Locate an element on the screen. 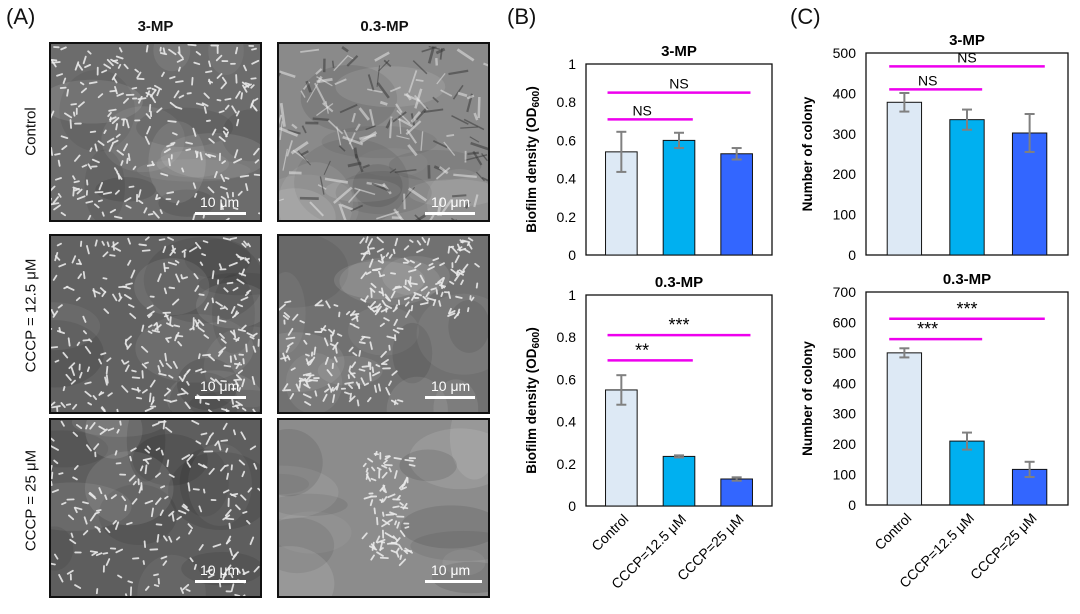 The width and height of the screenshot is (1080, 614). y-tick-label: 600 is located at coordinates (845, 322).